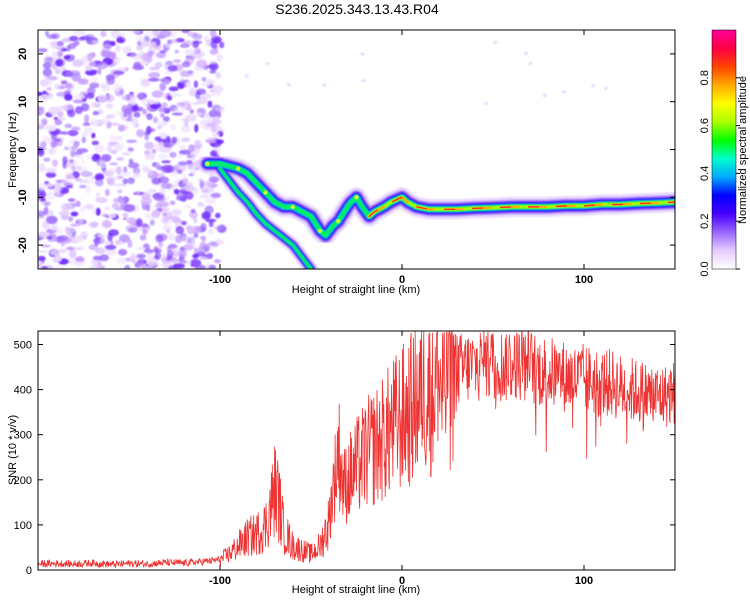 Image resolution: width=750 pixels, height=600 pixels. What do you see at coordinates (521, 206) in the screenshot?
I see `ridge-core-peak` at bounding box center [521, 206].